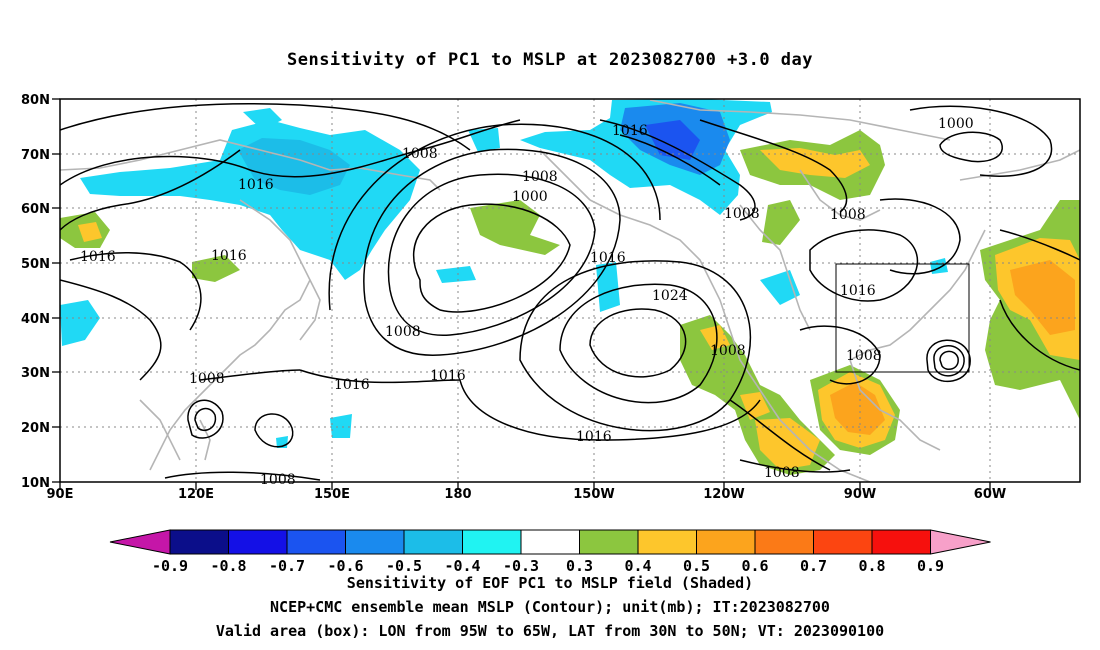 Image resolution: width=1100 pixels, height=650 pixels. What do you see at coordinates (35, 292) in the screenshot?
I see `latitude-labels: 80N 70N 60N 50N 40N 30N 20N 10N` at bounding box center [35, 292].